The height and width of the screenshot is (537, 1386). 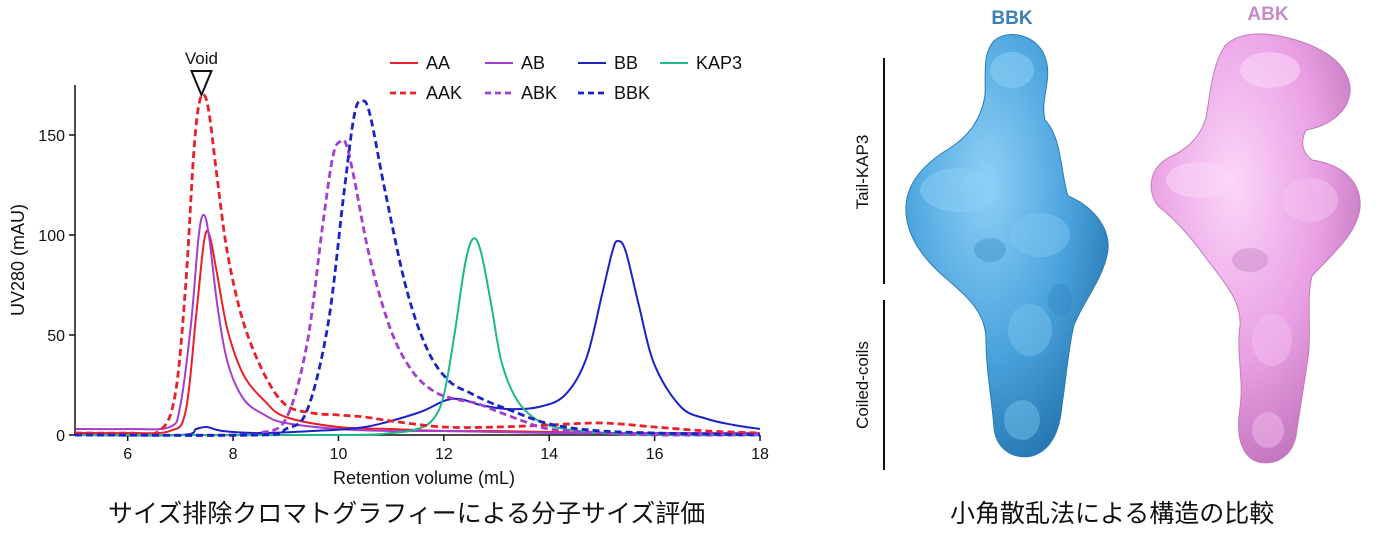 What do you see at coordinates (424, 478) in the screenshot?
I see `x-axis-label: Retention volume (mL)` at bounding box center [424, 478].